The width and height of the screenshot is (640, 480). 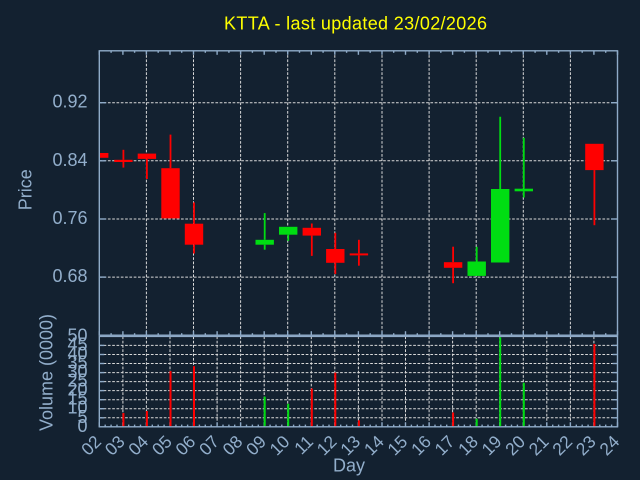 I want to click on svg-text: 10, so click(x=77, y=408).